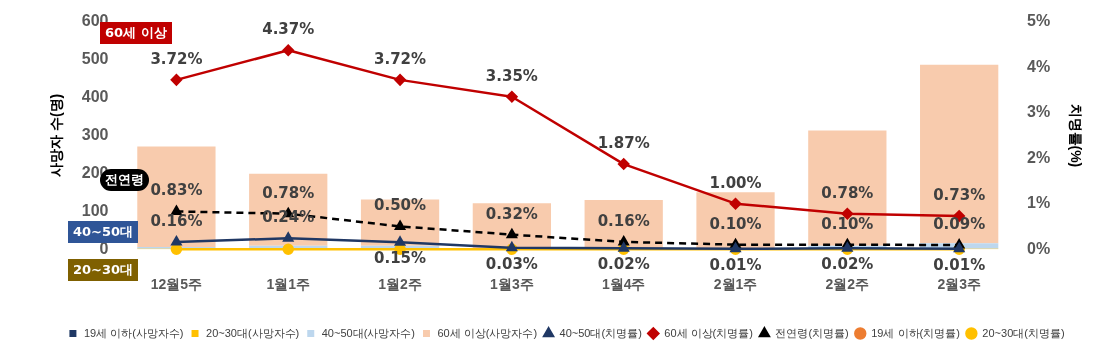 This screenshot has width=1112, height=349. What do you see at coordinates (735, 182) in the screenshot?
I see `data-label: 1.00%` at bounding box center [735, 182].